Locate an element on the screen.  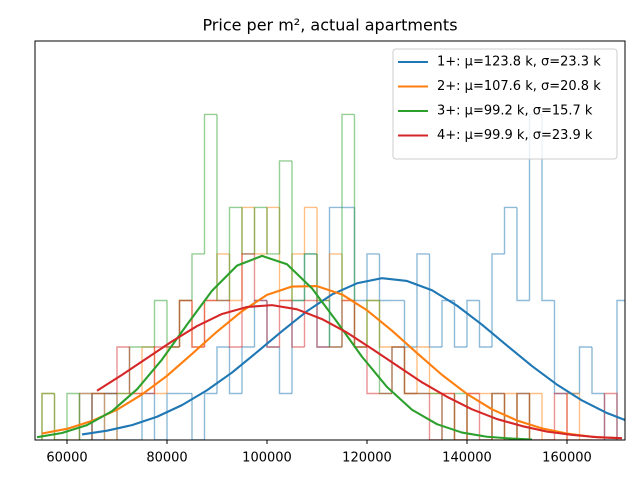
x-tick-label: 100000 is located at coordinates (267, 458).